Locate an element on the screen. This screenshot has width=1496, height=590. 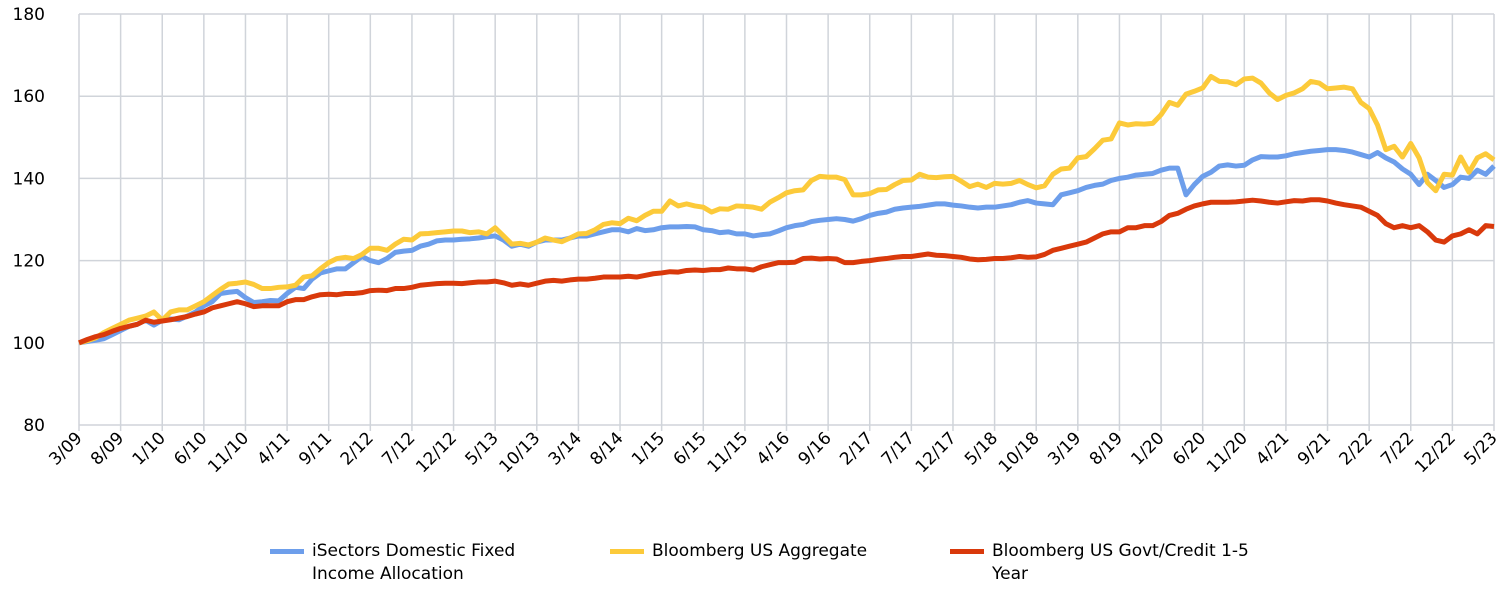
x-tick-label: 1/20 is located at coordinates (1147, 448).